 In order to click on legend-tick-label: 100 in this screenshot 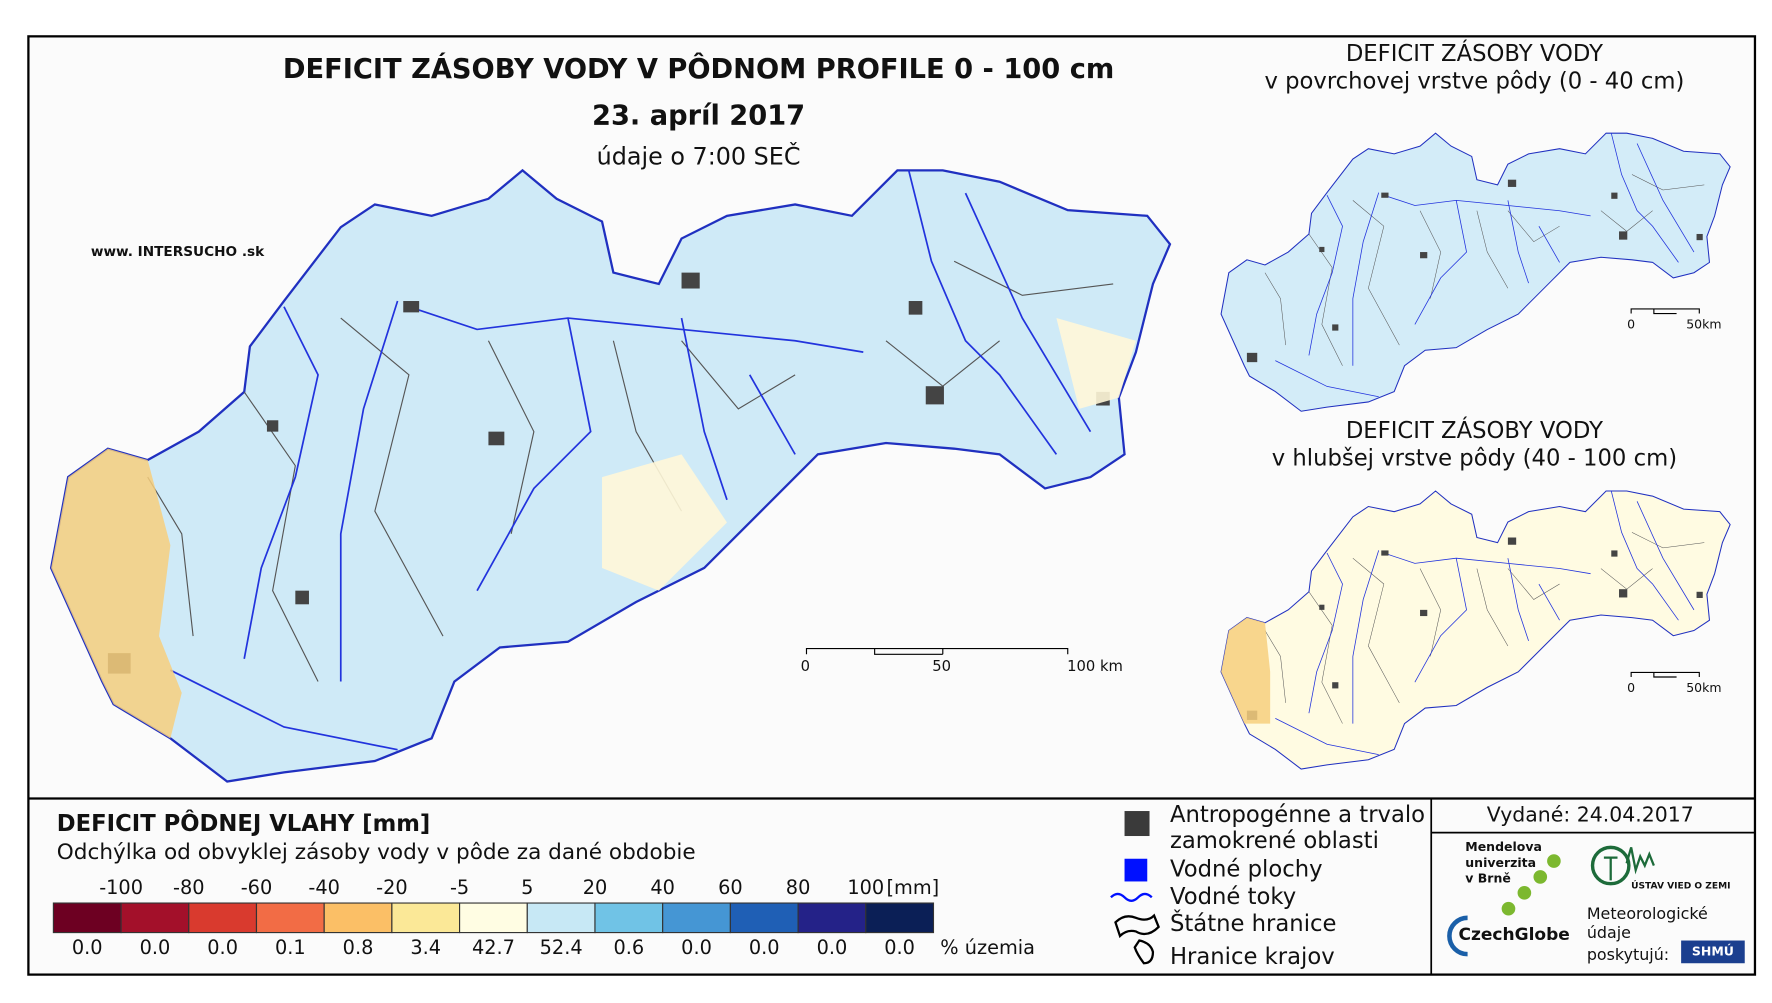, I will do `click(865, 887)`.